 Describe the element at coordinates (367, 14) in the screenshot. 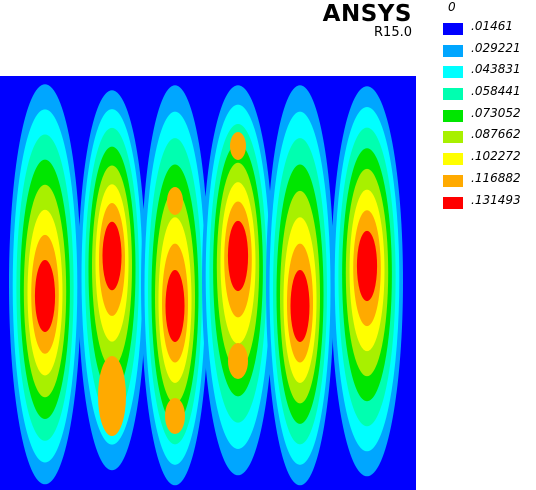

I see `ansys-brand-title: ANSYS` at that location.